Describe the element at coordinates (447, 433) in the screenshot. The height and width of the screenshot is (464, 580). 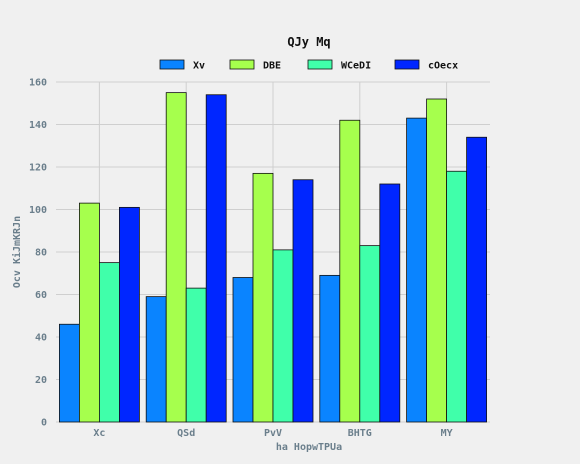
I see `x-tick-label: MY` at that location.